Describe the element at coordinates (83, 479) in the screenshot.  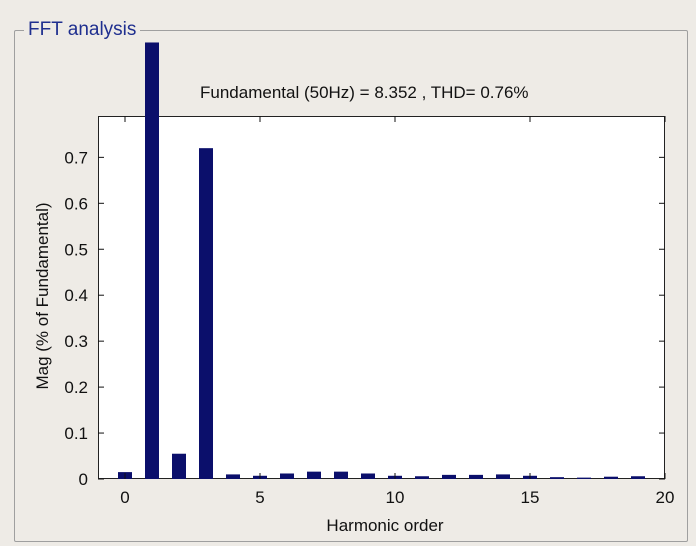
I see `y-tick-label: 0` at that location.